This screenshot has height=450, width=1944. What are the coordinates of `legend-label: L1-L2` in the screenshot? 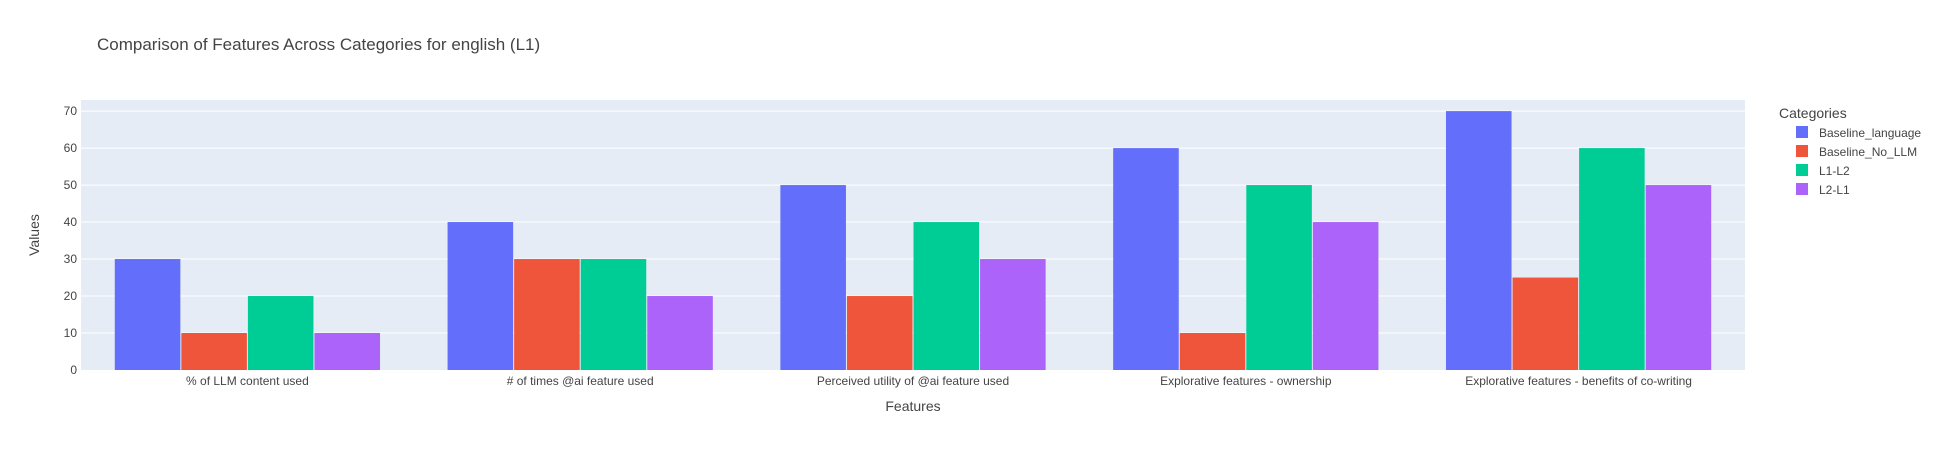 It's located at (1834, 171).